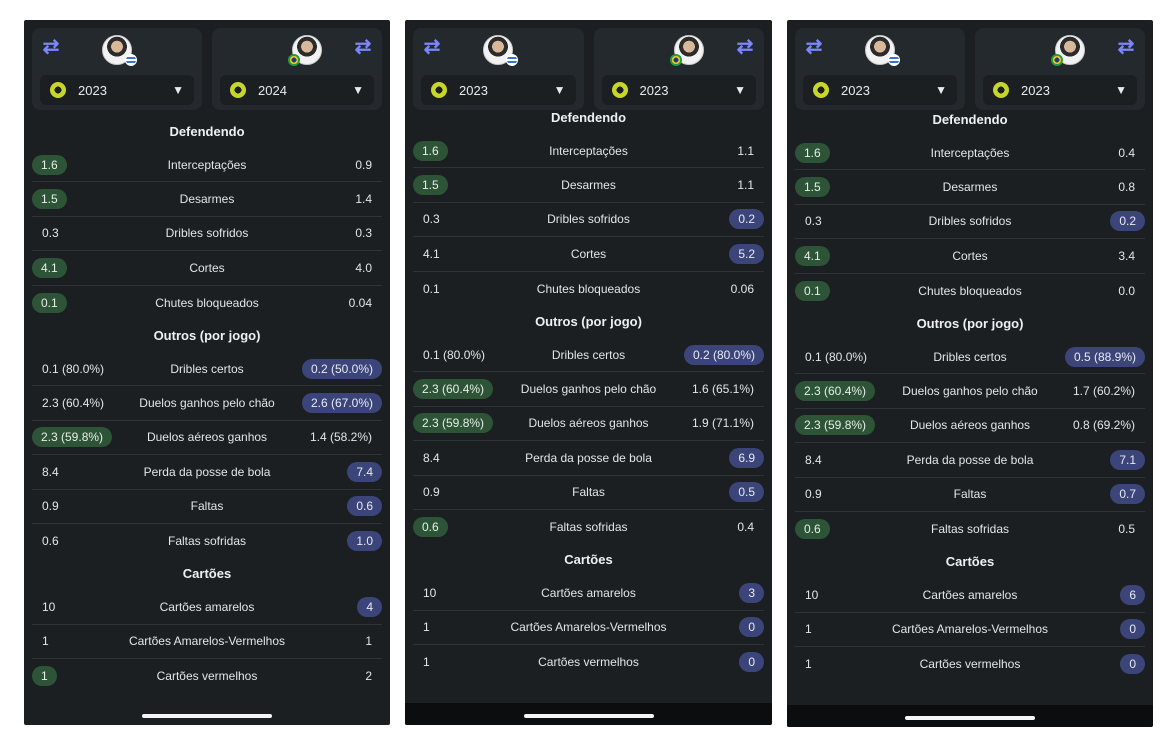 This screenshot has width=1164, height=741. I want to click on stat-row: 0.3 Dribles sofridos 0.2, so click(588, 220).